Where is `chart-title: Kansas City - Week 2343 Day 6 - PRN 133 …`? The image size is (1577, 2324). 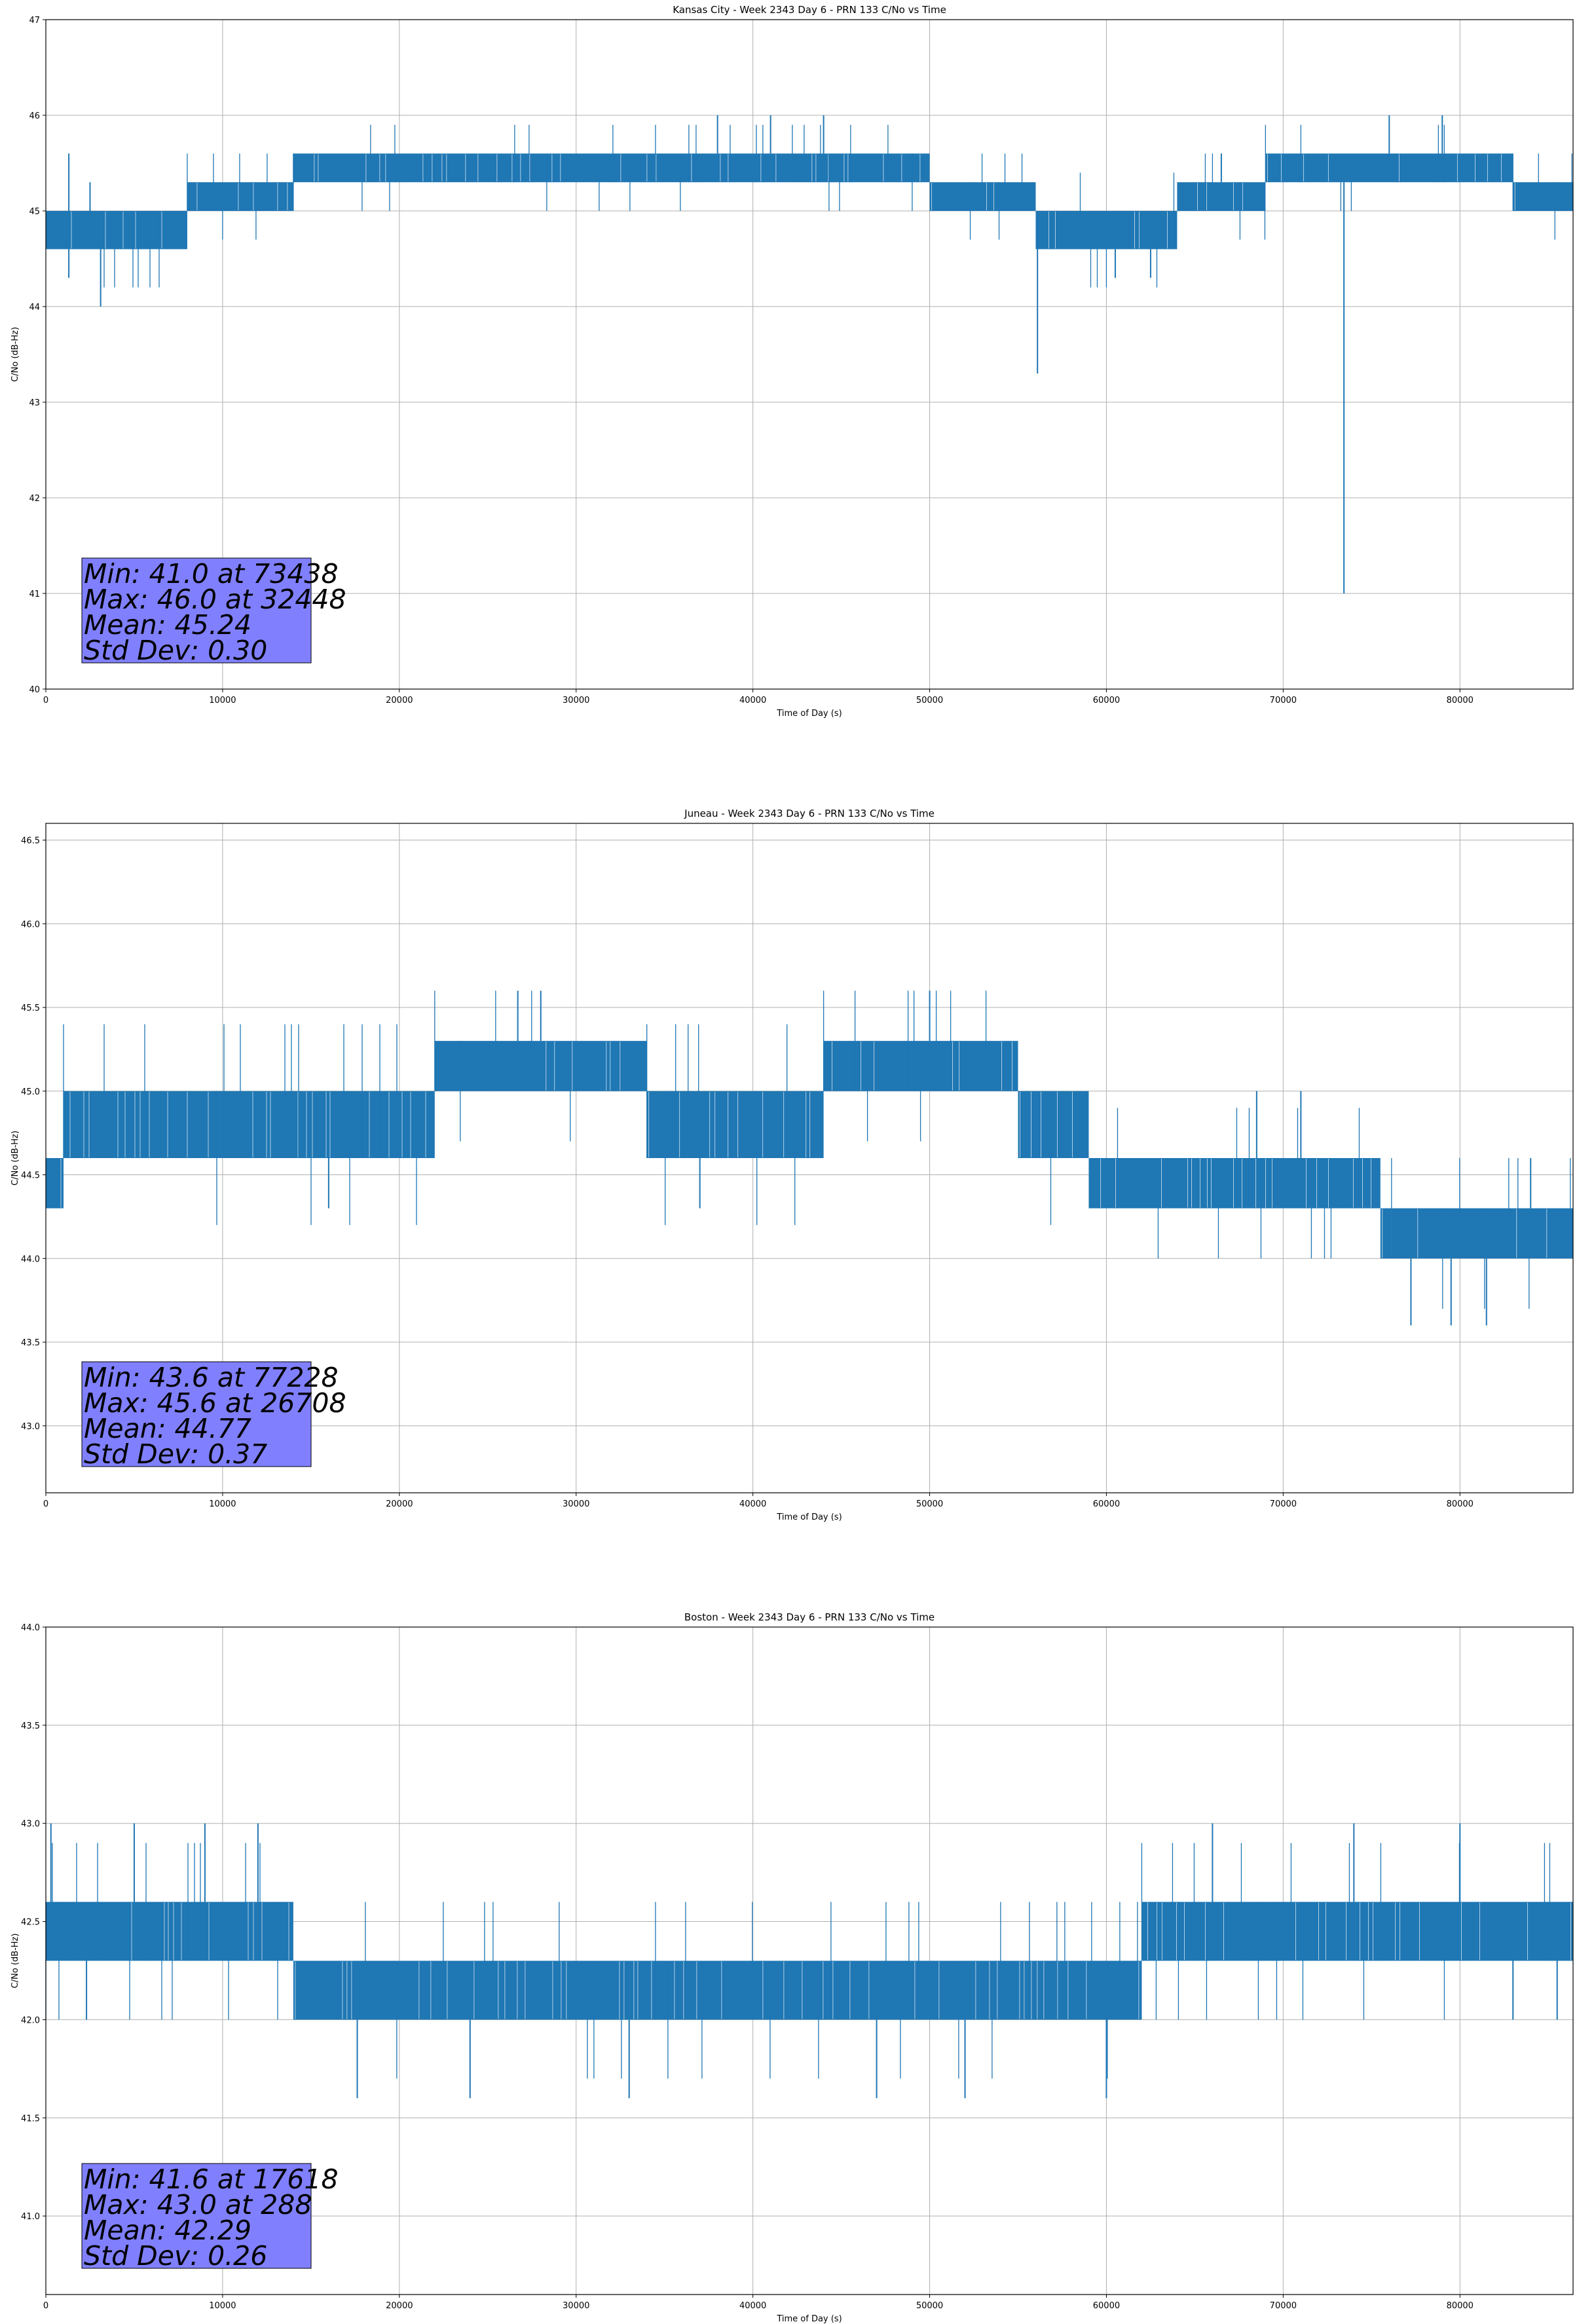
chart-title: Kansas City - Week 2343 Day 6 - PRN 133 … is located at coordinates (809, 10).